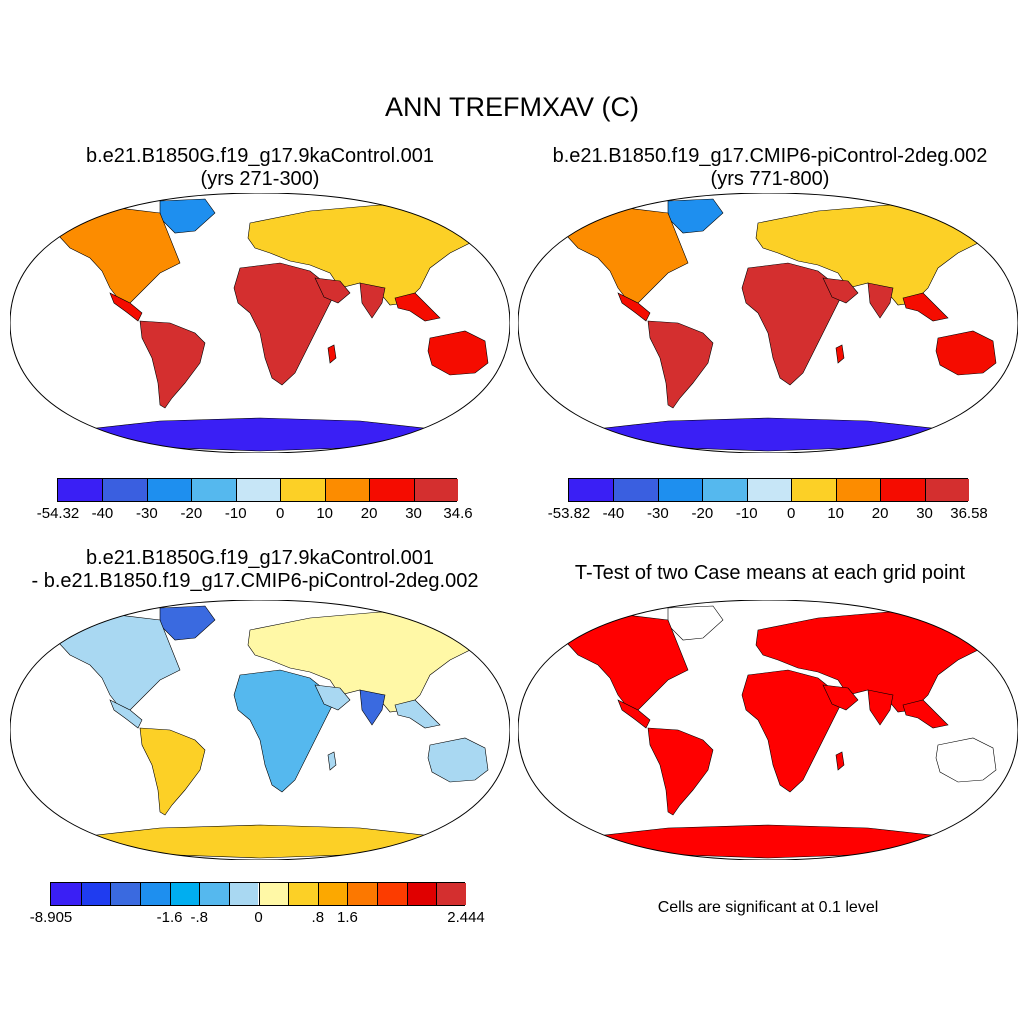  Describe the element at coordinates (569, 513) in the screenshot. I see `colorbar-label: -53.82` at that location.